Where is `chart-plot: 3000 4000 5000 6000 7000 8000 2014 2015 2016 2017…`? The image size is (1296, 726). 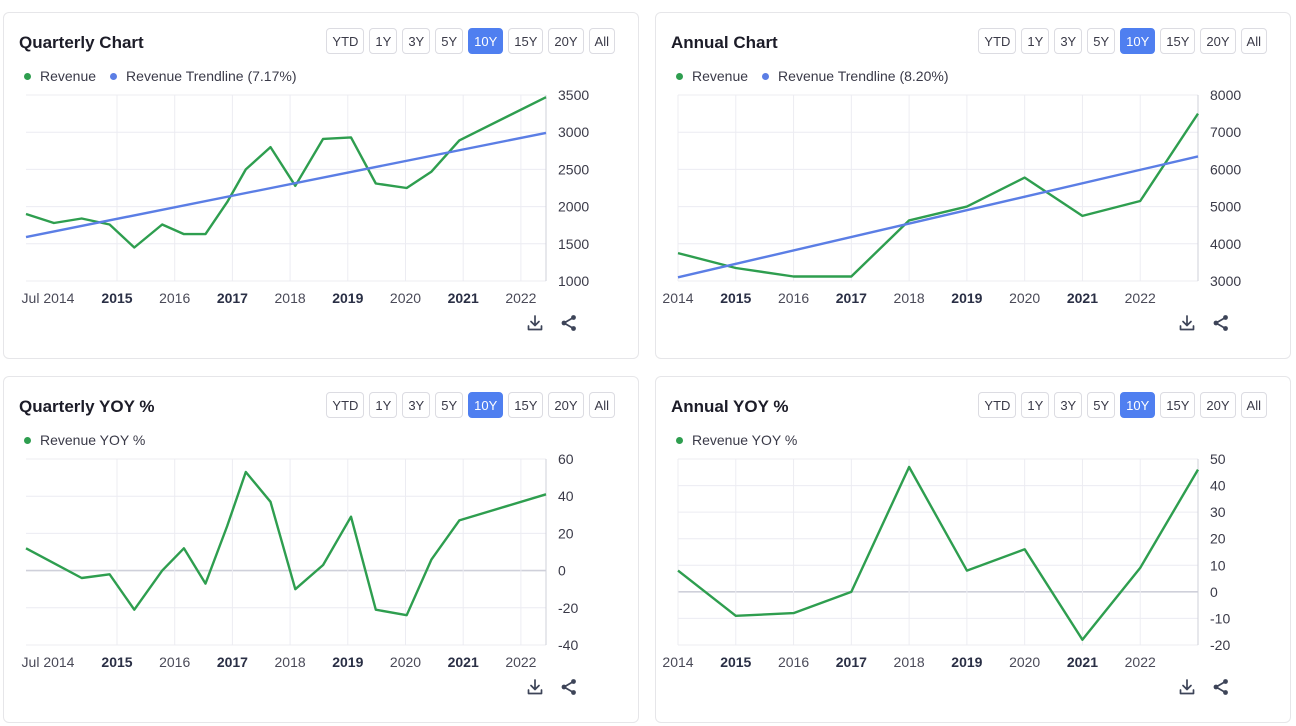 chart-plot: 3000 4000 5000 6000 7000 8000 2014 2015 2016 2017… is located at coordinates (951, 196).